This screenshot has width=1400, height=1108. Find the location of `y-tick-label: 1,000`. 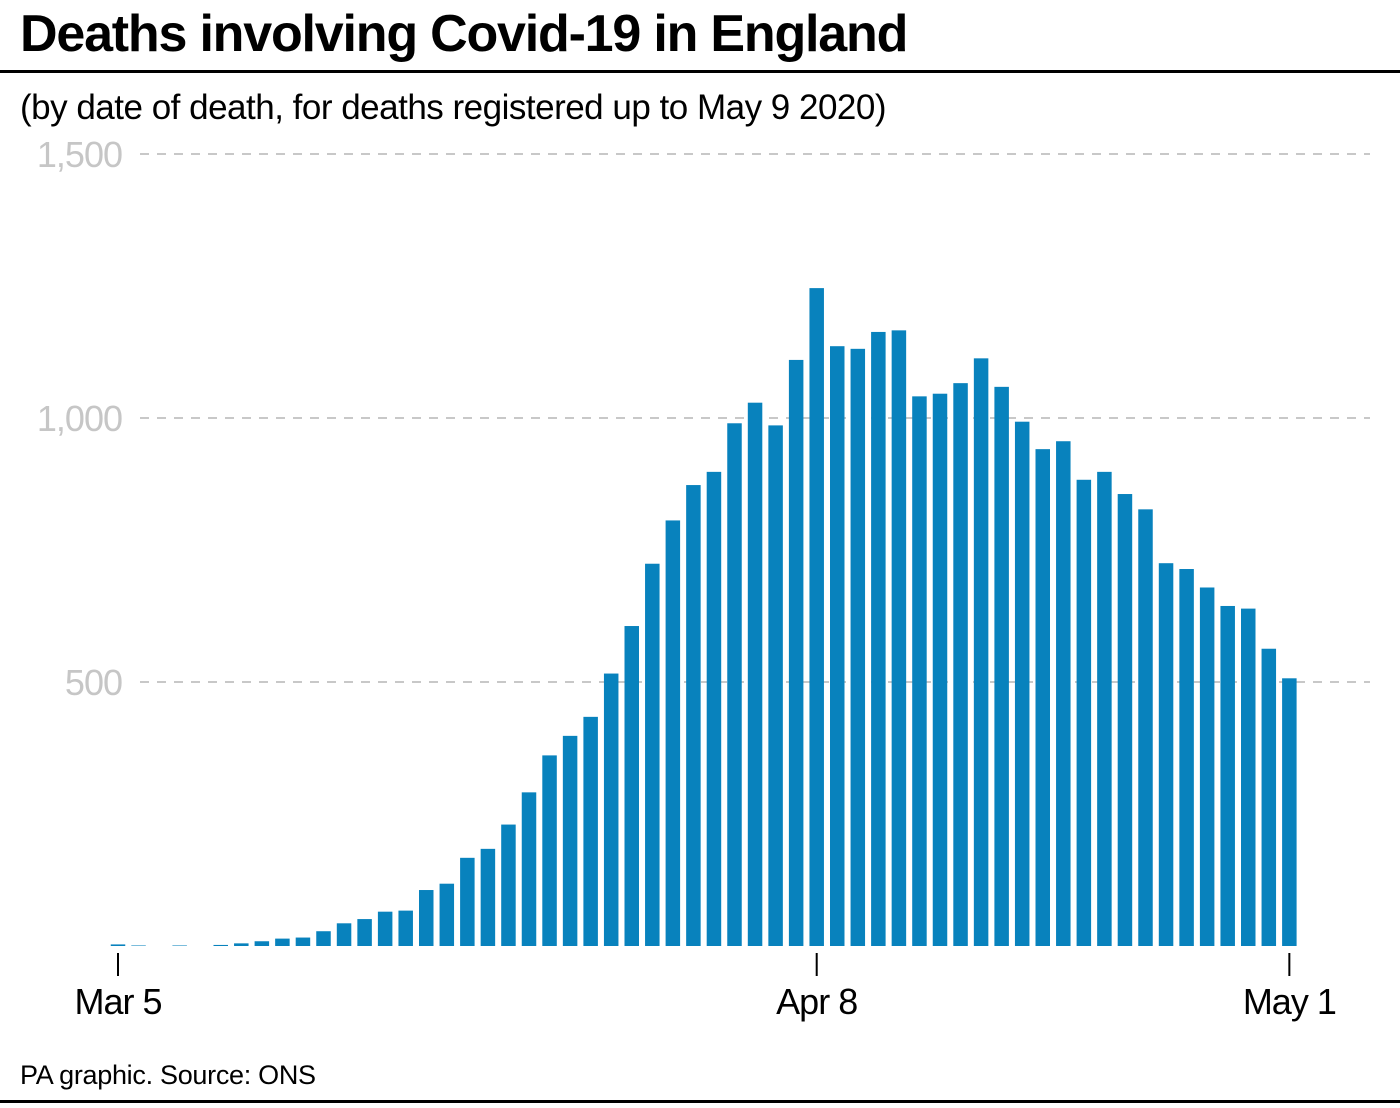

y-tick-label: 1,000 is located at coordinates (79, 418).